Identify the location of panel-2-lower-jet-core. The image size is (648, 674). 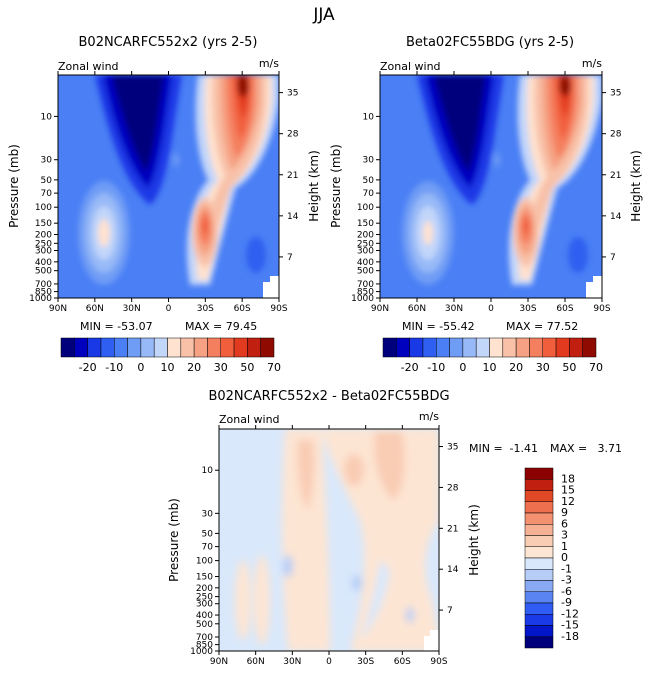
(526, 226).